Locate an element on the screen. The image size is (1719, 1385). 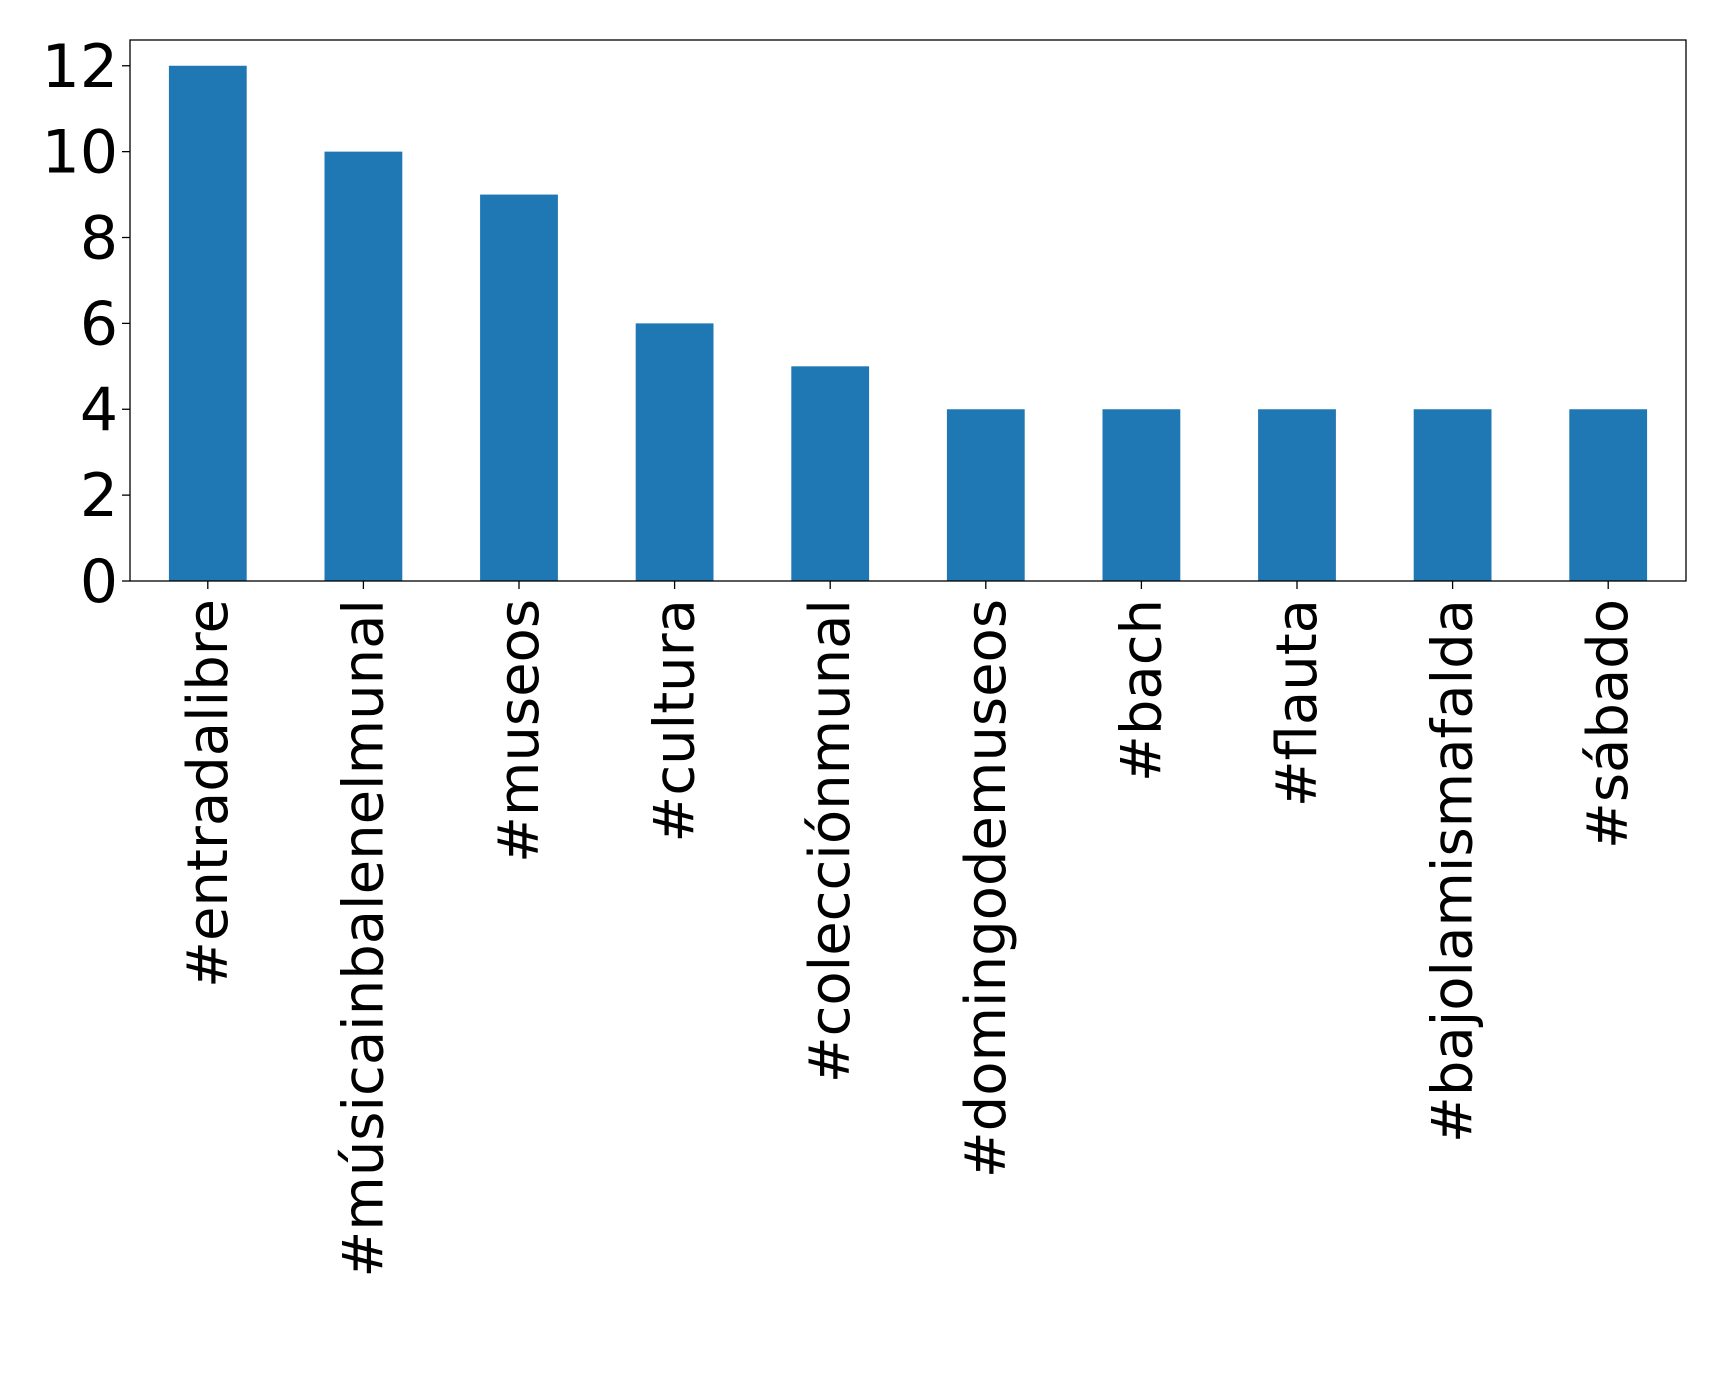
x-tick-label: #entradalibre is located at coordinates (208, 793).